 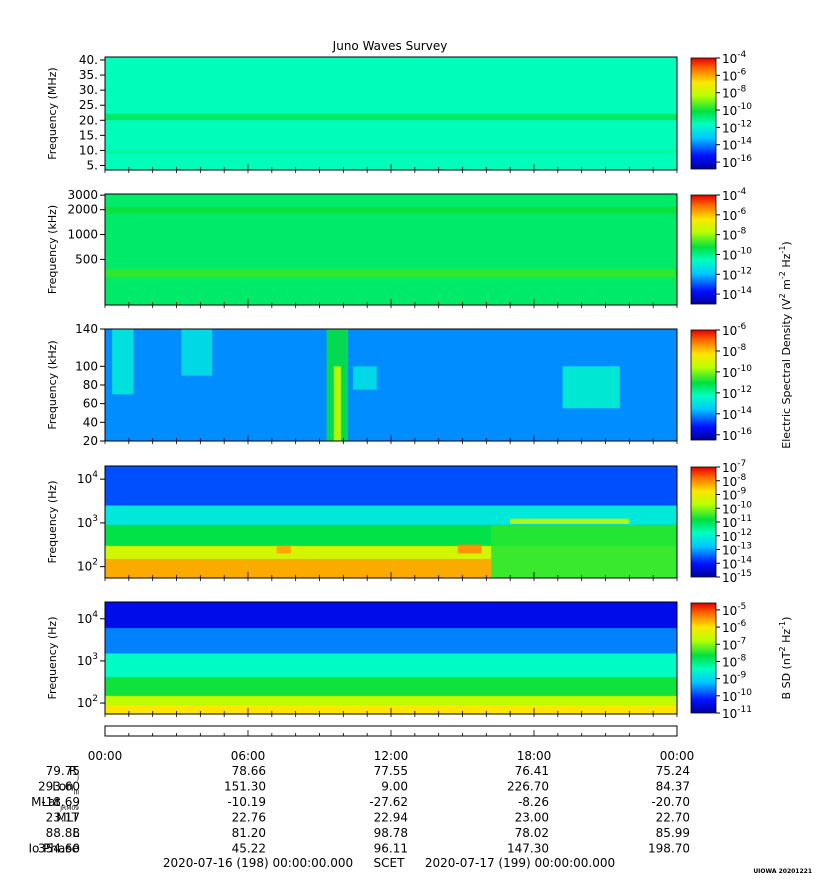 I want to click on ephemeris-value: -8.26, so click(x=533, y=802).